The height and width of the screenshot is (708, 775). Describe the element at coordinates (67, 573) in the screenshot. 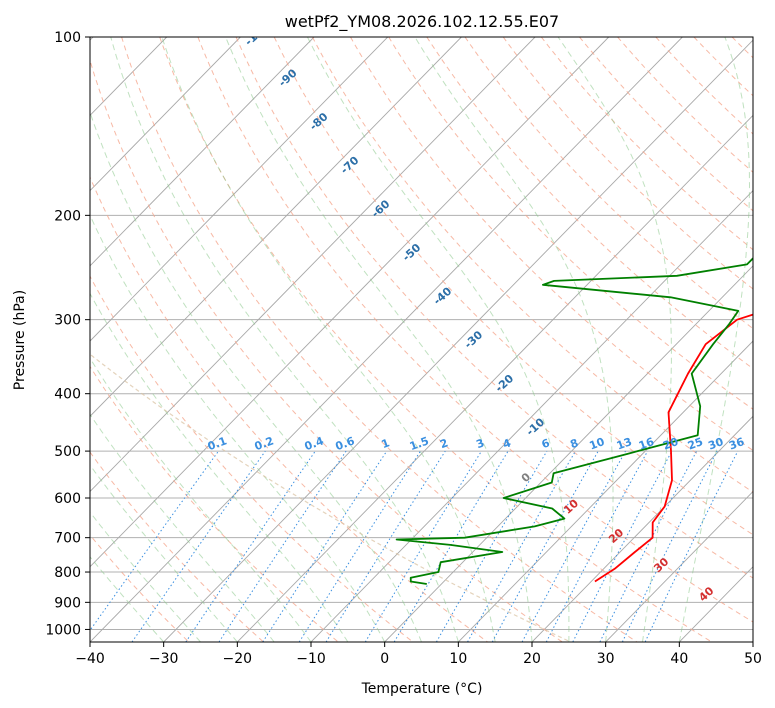

I see `y-tick-label: 800` at that location.